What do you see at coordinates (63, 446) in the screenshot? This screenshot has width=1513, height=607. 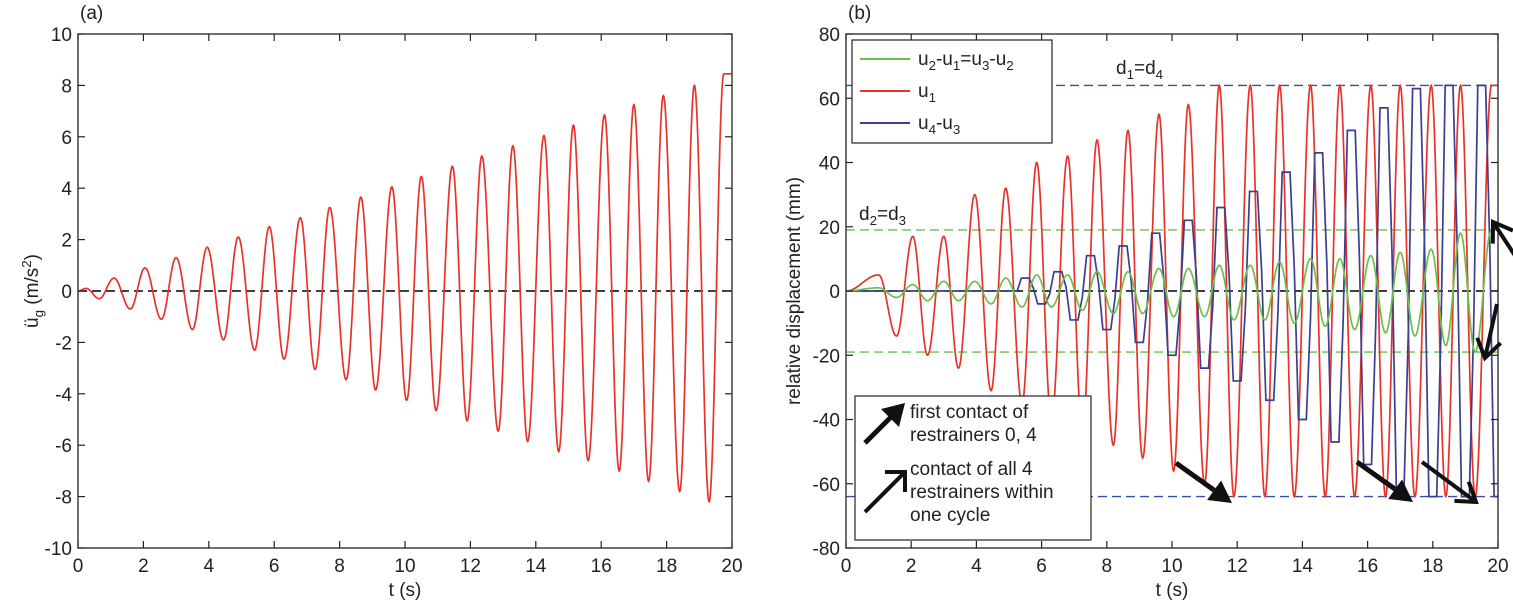 I see `y-tick-label: -6` at bounding box center [63, 446].